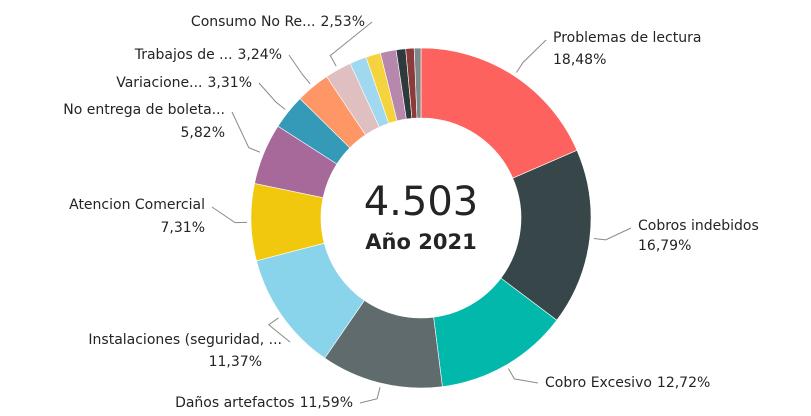 The width and height of the screenshot is (811, 416). What do you see at coordinates (230, 83) in the screenshot?
I see `label-value: 3,31%` at bounding box center [230, 83].